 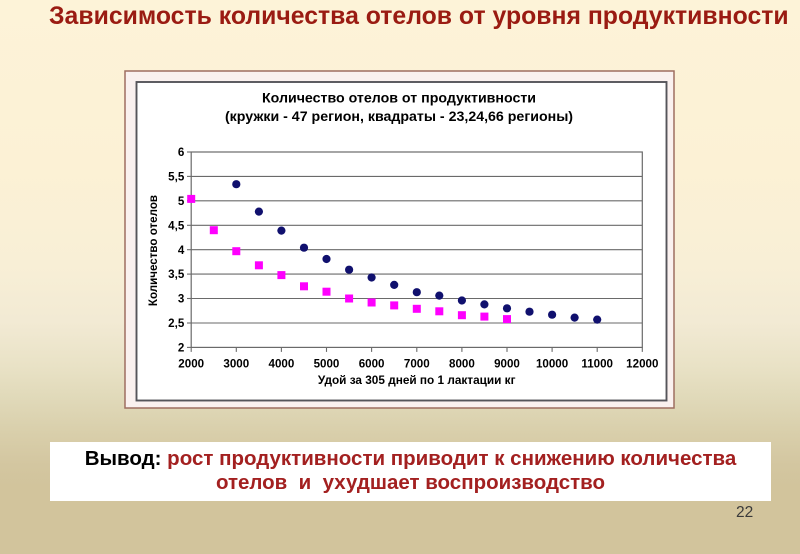 What do you see at coordinates (372, 363) in the screenshot?
I see `svg-text: 6000` at bounding box center [372, 363].